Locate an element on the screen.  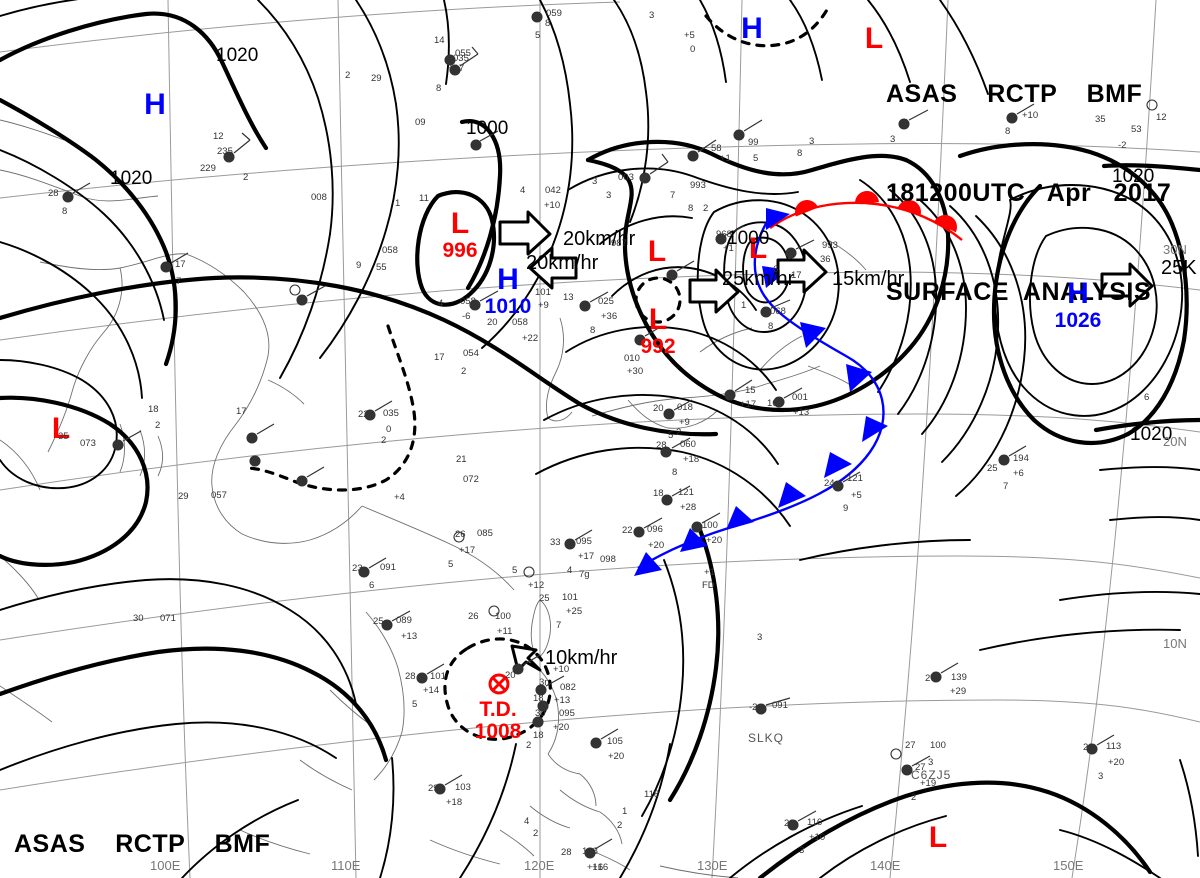
tropical-depression-label: T.D. 1008 is located at coordinates (498, 721).